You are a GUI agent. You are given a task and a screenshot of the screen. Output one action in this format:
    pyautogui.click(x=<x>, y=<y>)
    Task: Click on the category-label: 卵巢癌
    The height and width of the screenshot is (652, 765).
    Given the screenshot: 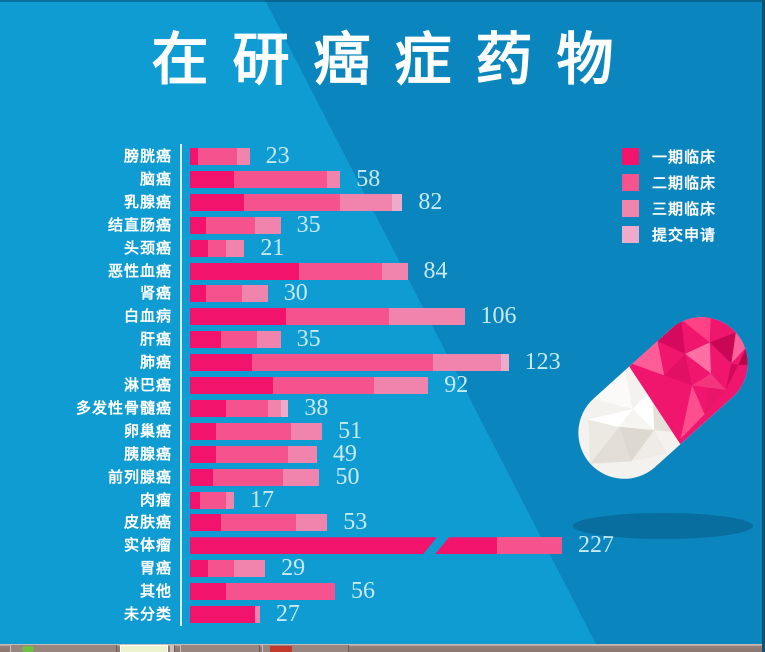 What is the action you would take?
    pyautogui.click(x=147, y=431)
    